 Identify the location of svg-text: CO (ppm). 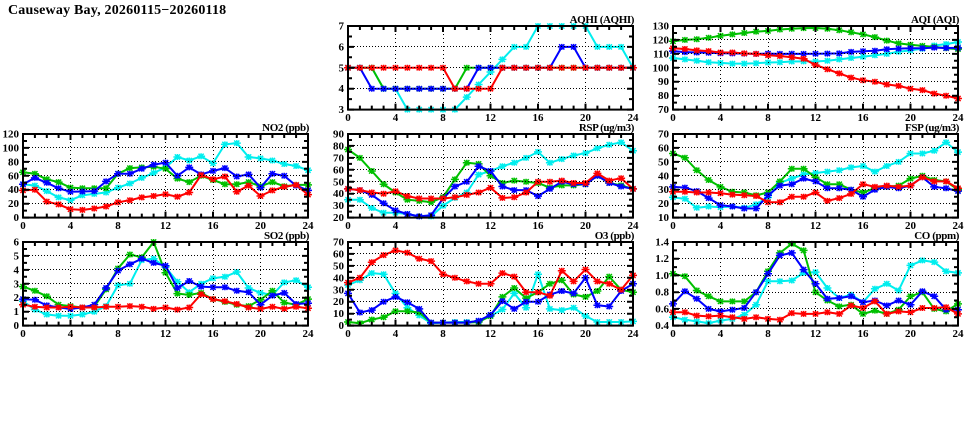
(937, 236).